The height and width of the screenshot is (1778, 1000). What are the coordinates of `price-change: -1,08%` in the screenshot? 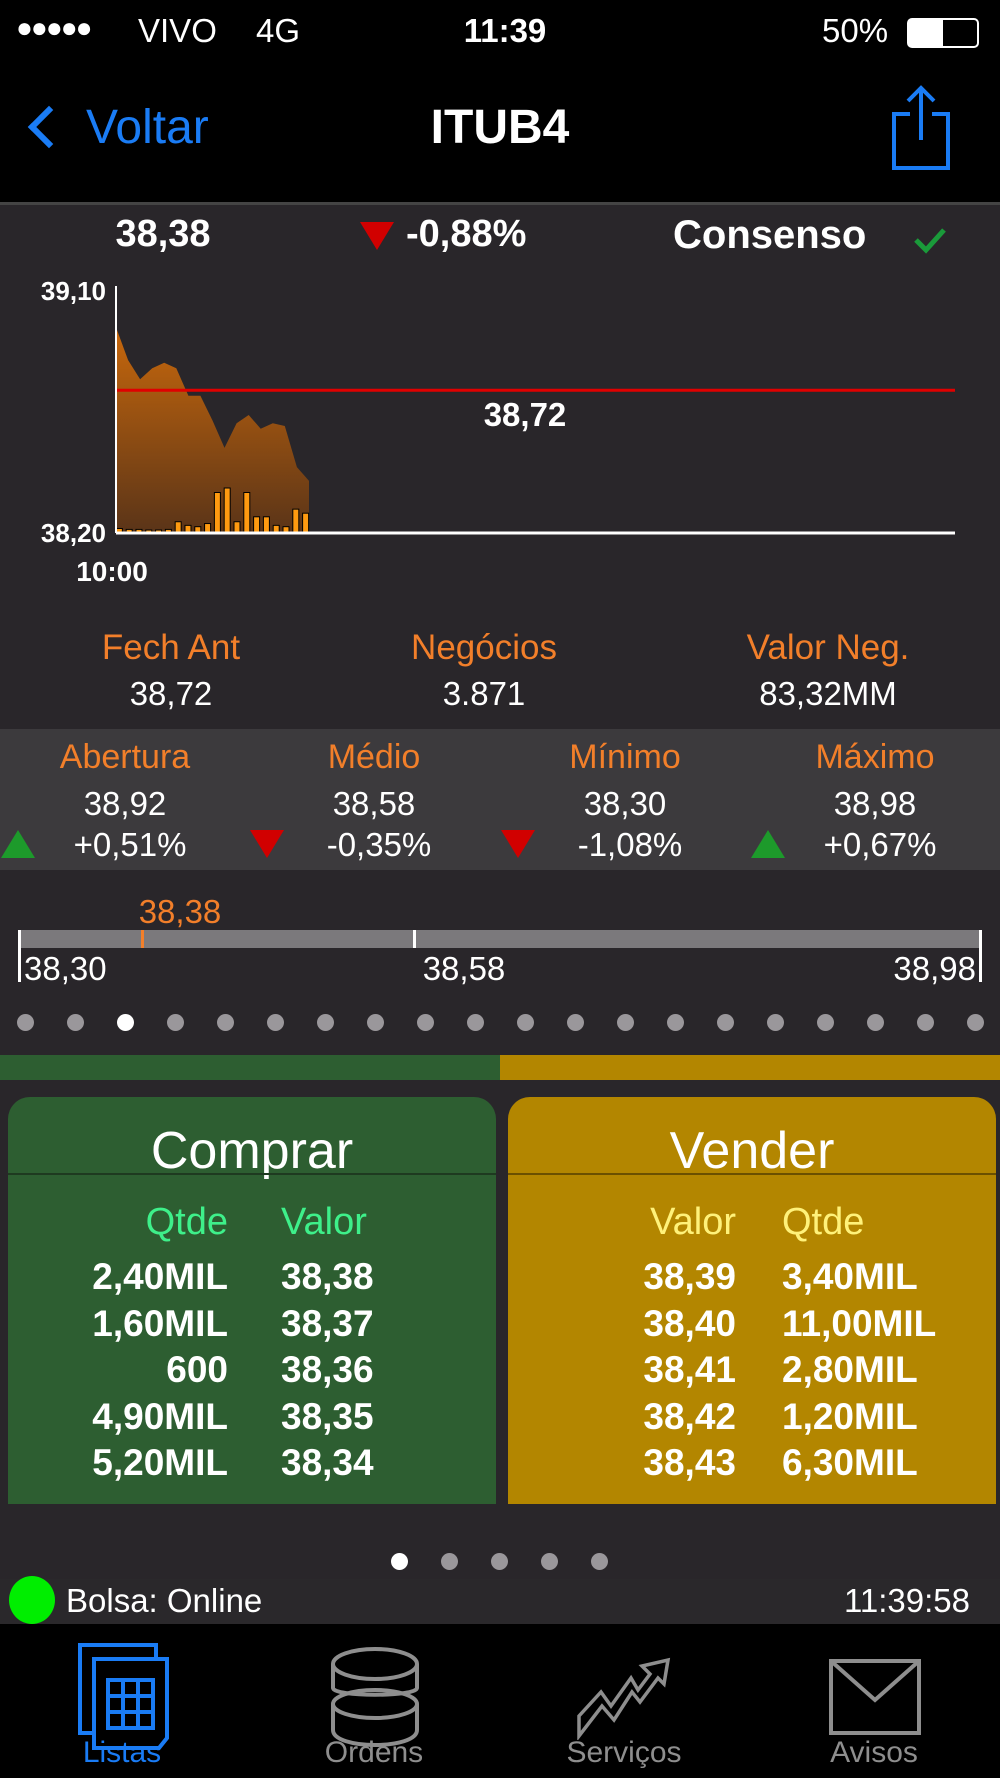 It's located at (630, 844).